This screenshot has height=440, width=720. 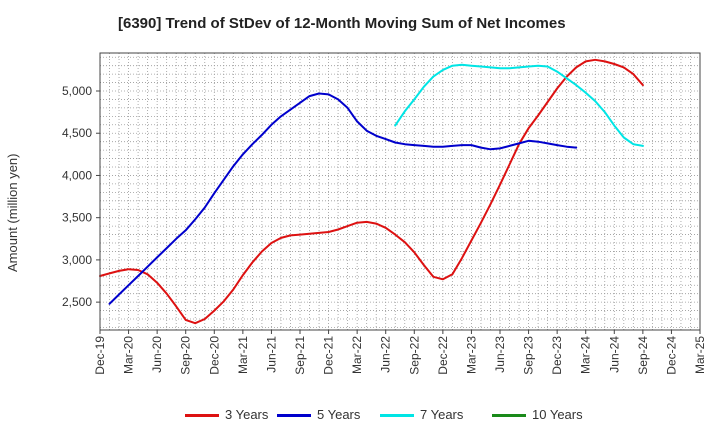 I want to click on x-tick-label: Dec-23, so click(x=557, y=355).